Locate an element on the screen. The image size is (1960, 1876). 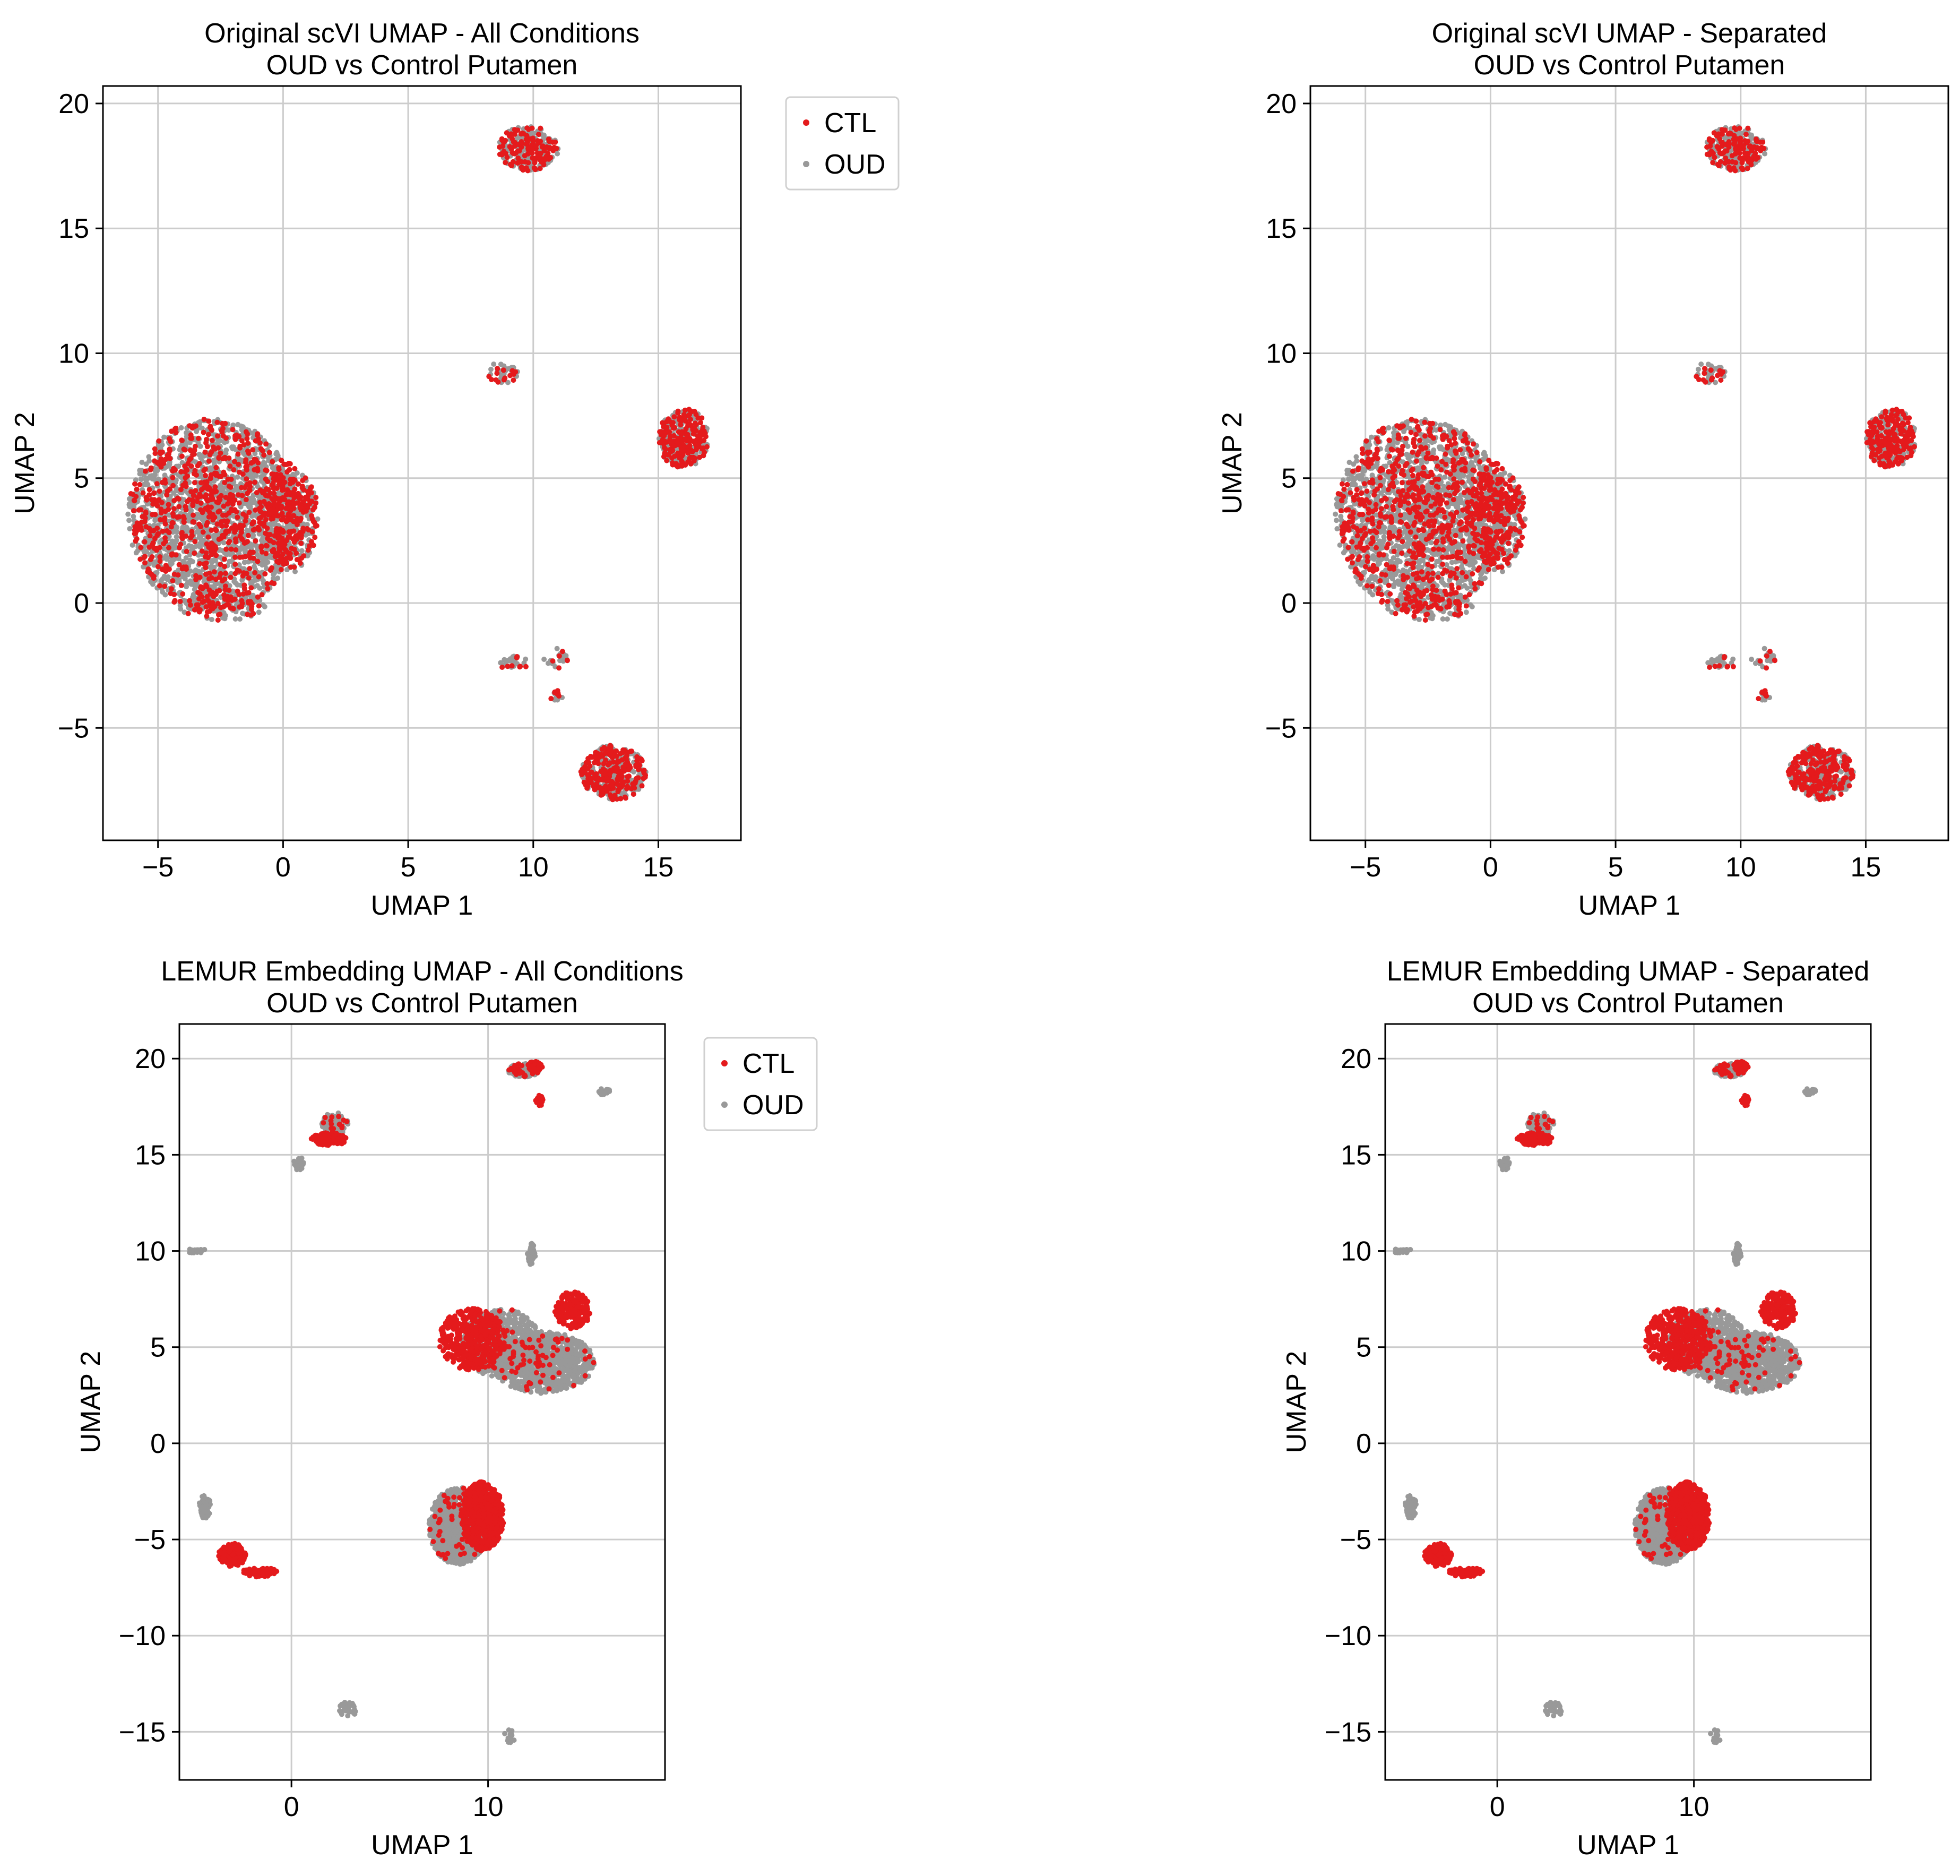
points-CTL is located at coordinates (419, 464).